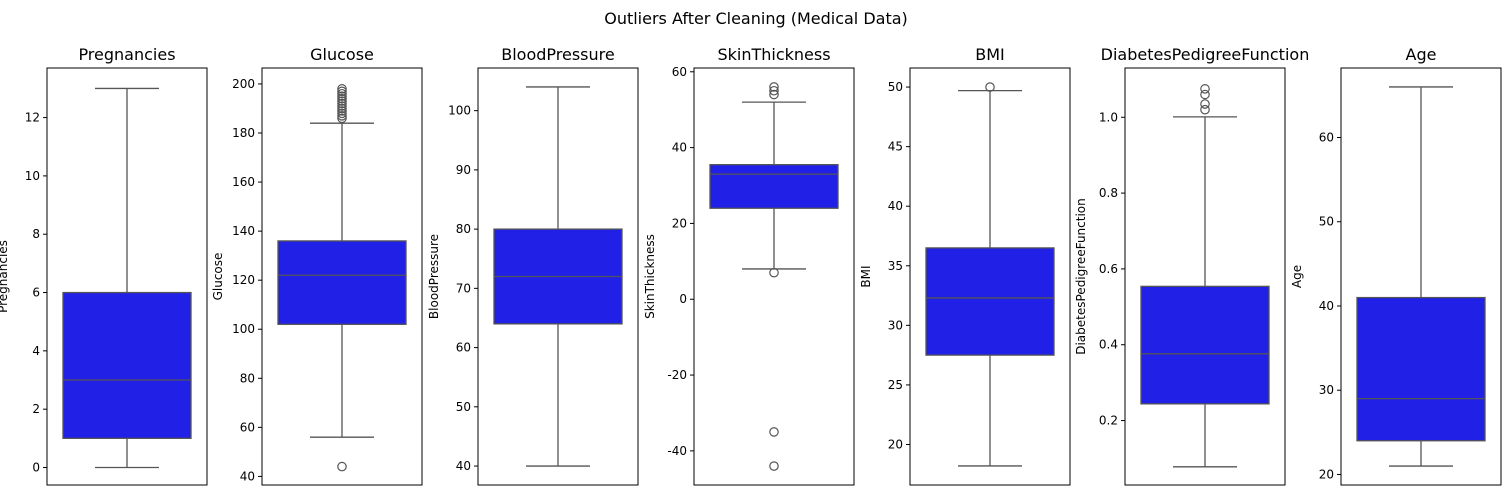  I want to click on y-tick-label: 1.0, so click(1108, 117).